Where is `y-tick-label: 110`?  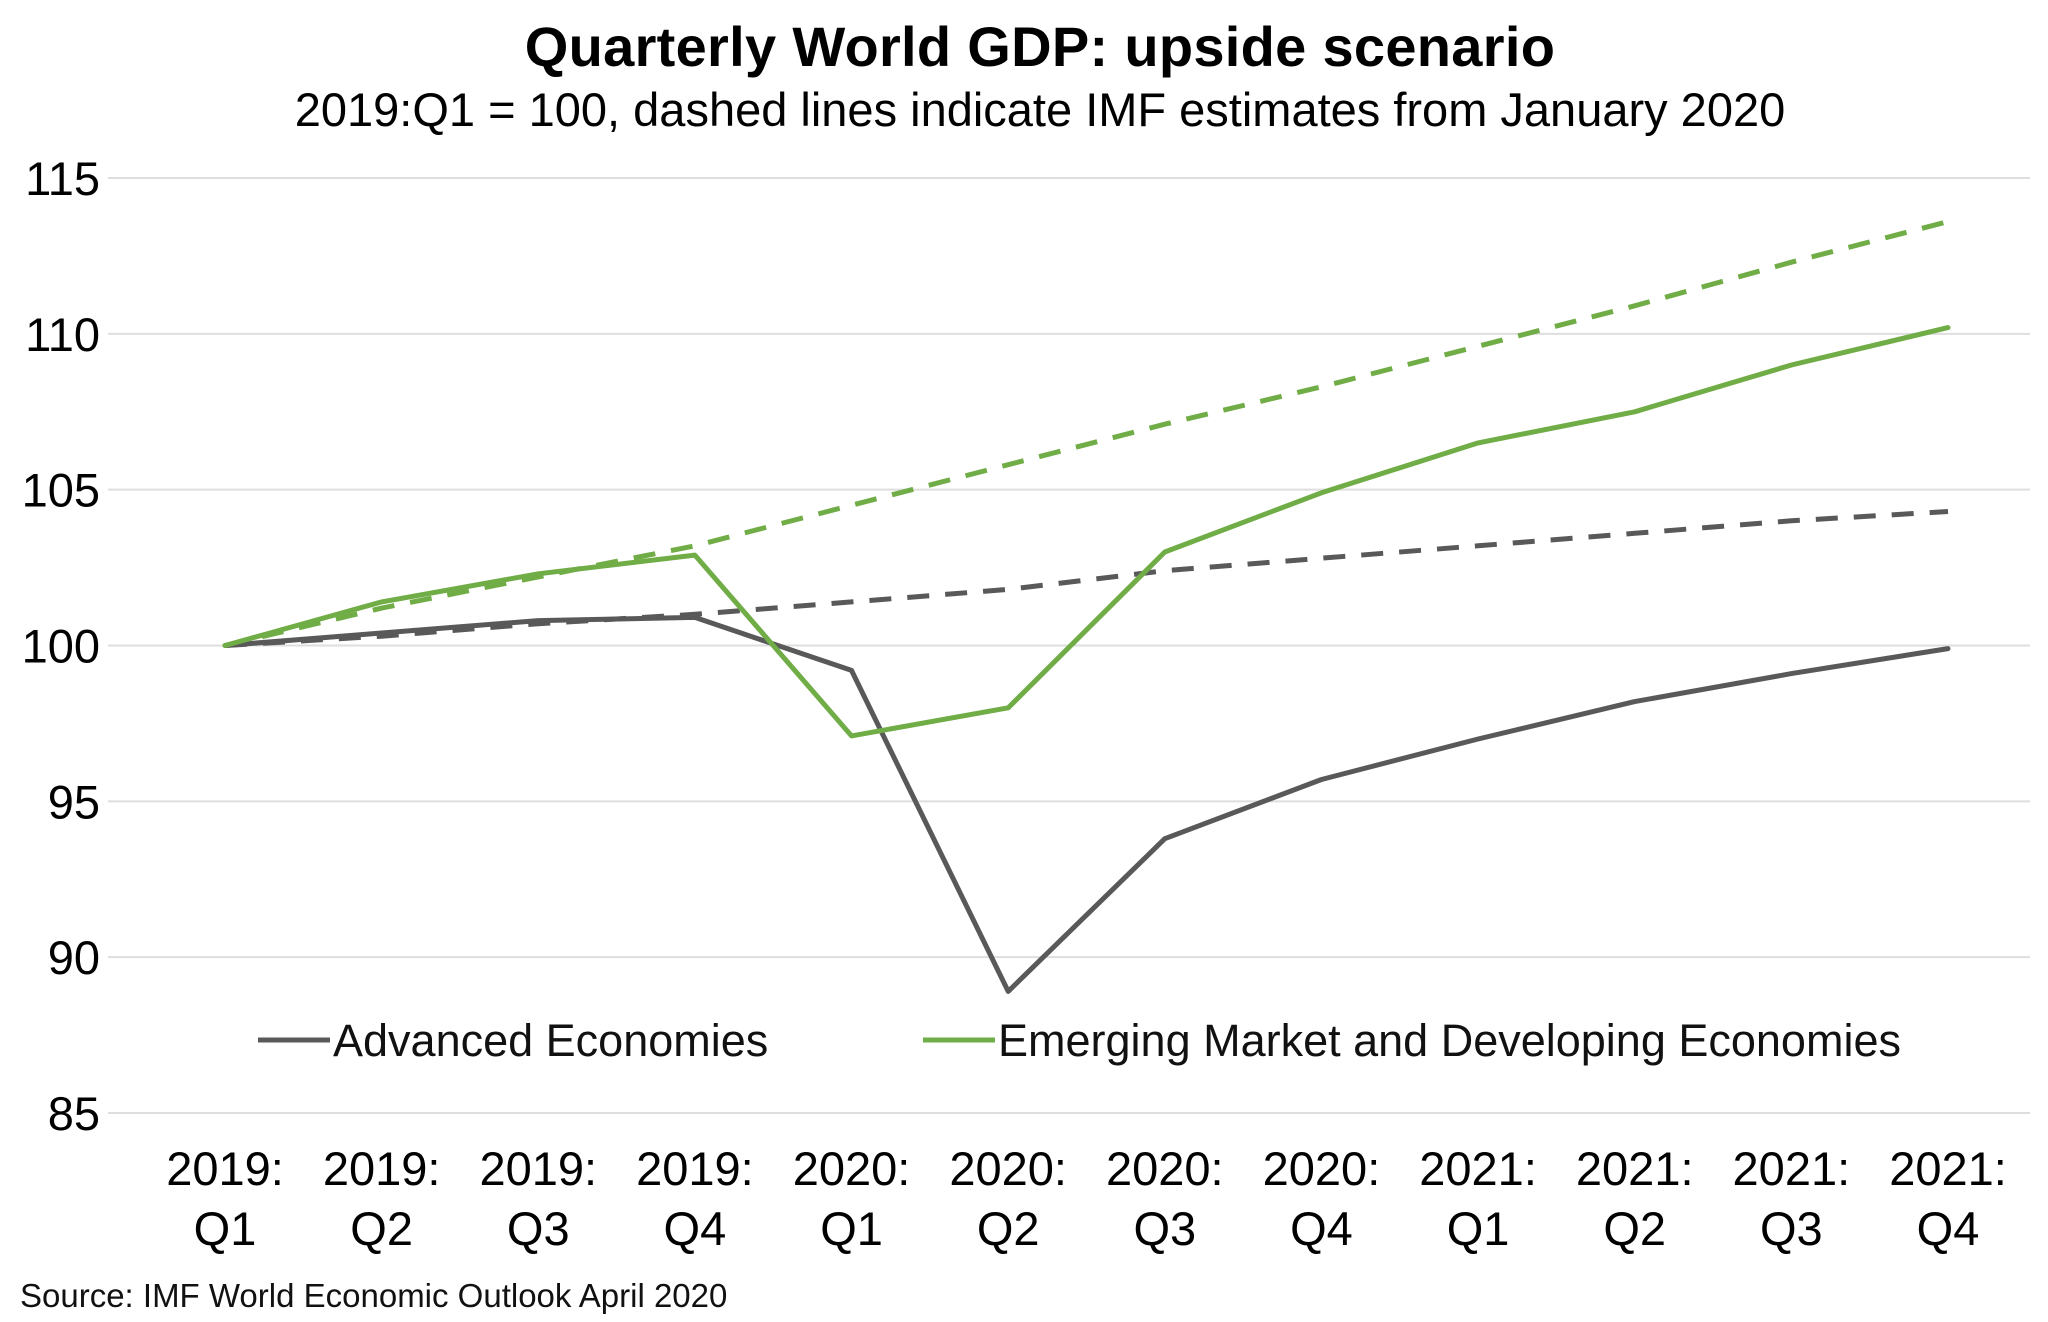 y-tick-label: 110 is located at coordinates (62, 334).